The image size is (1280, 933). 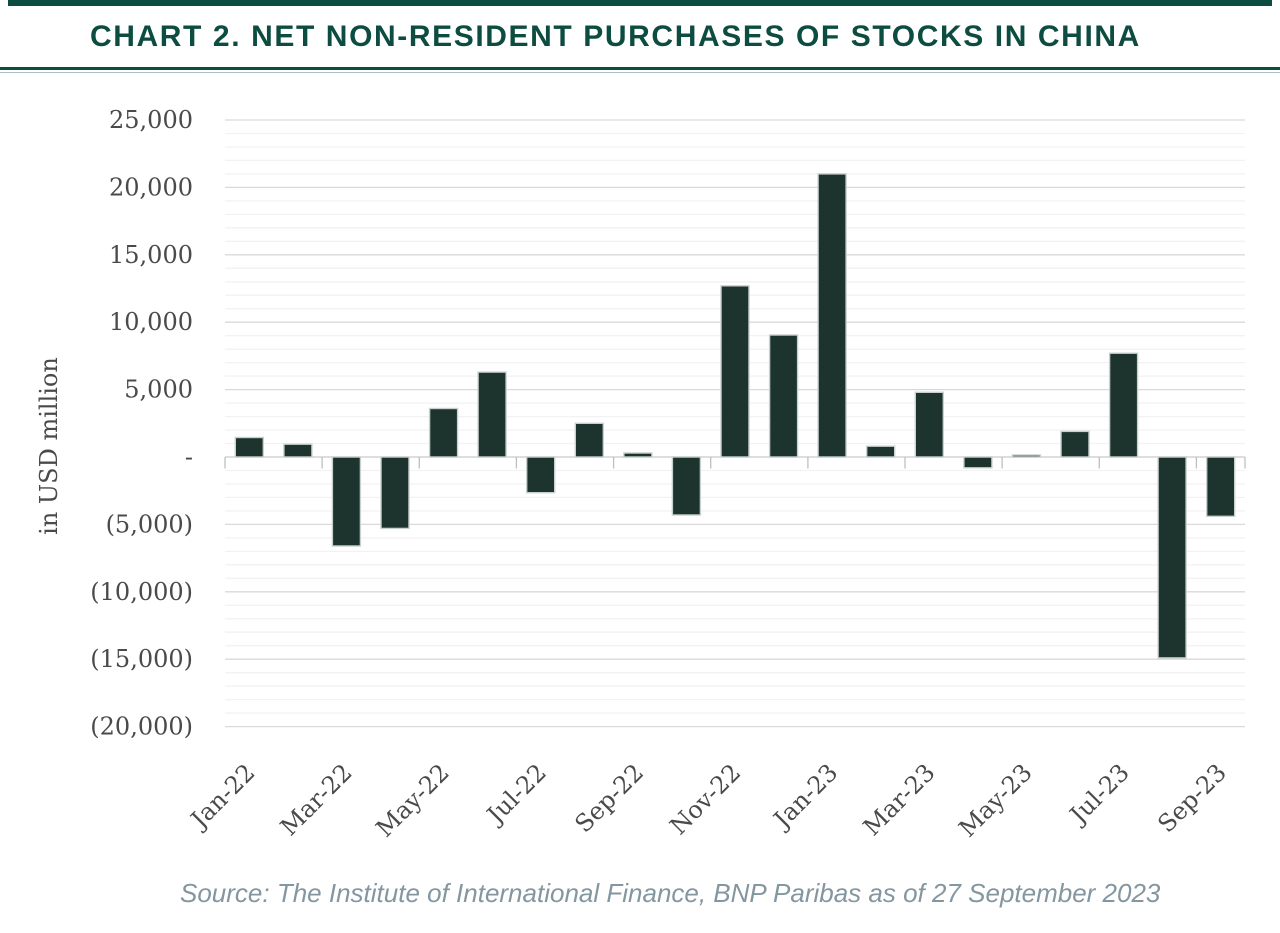 I want to click on svg-text: Jan-22, so click(x=221, y=796).